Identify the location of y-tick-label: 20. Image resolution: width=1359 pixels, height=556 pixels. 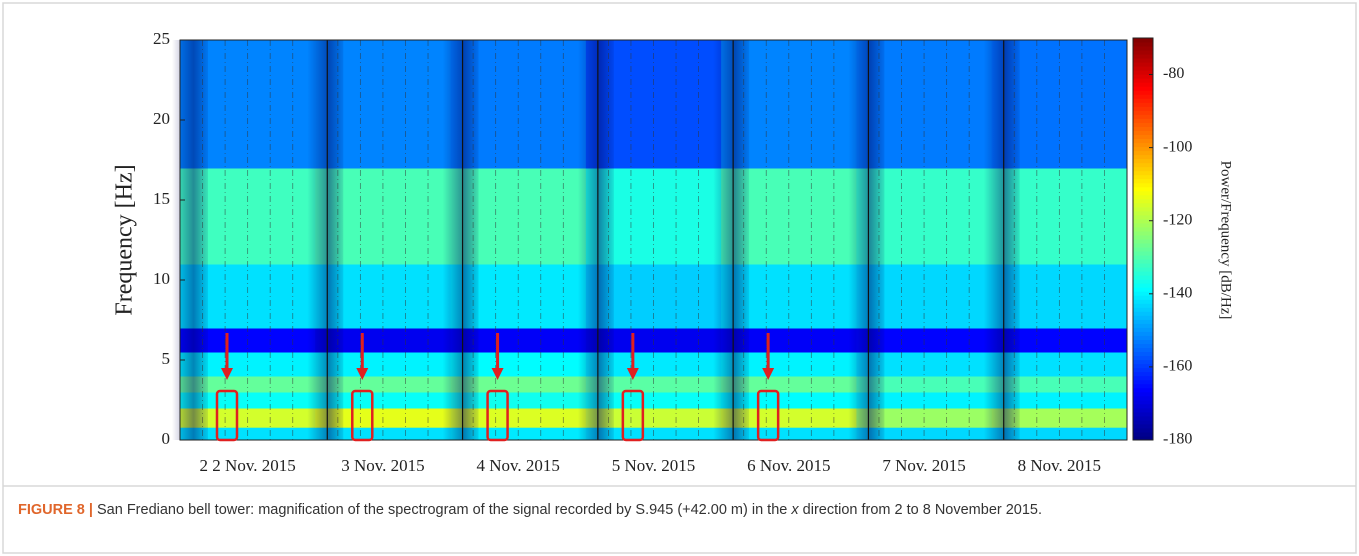
(161, 118).